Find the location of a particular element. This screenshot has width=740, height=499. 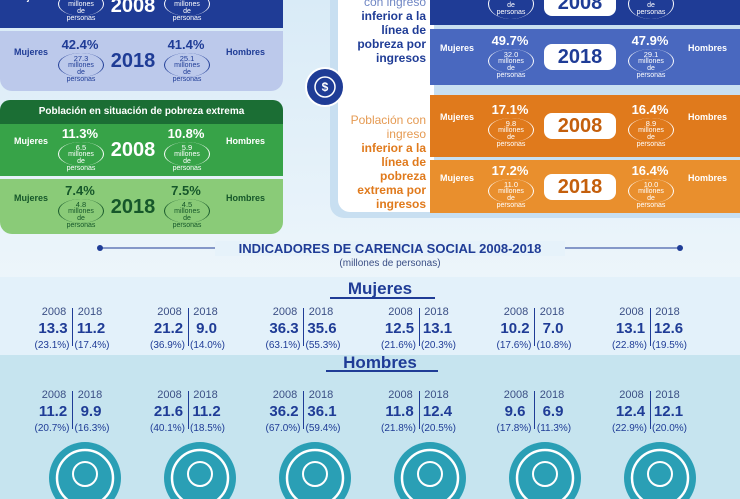

count-box: 9.8 millones de personas is located at coordinates (511, 133).